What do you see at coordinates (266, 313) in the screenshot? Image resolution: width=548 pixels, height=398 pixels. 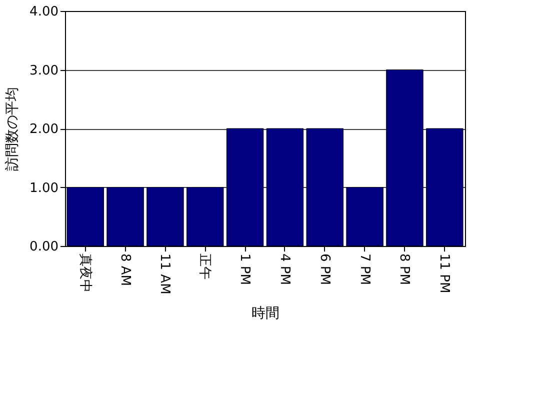 I see `x-axis-title: 時間` at bounding box center [266, 313].